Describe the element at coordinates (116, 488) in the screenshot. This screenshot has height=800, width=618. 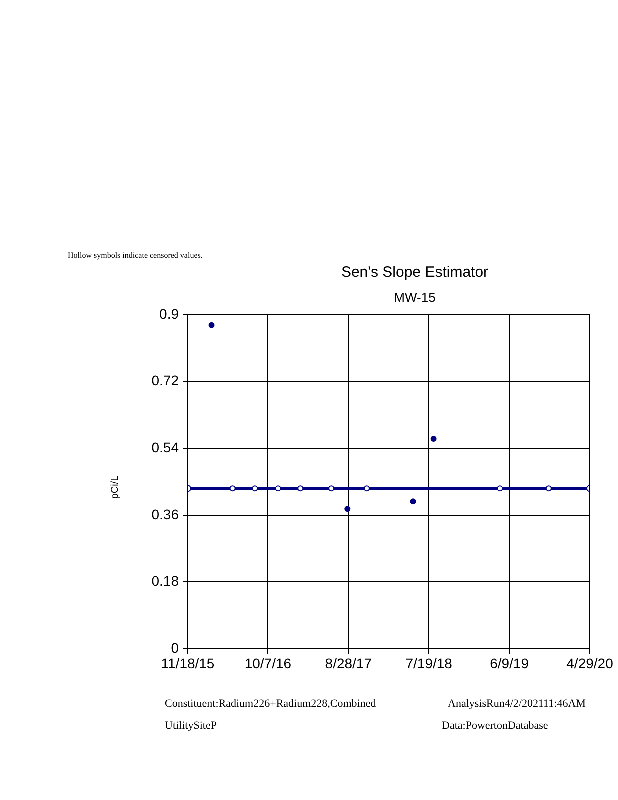
I see `y-axis-title: pCi/L` at that location.